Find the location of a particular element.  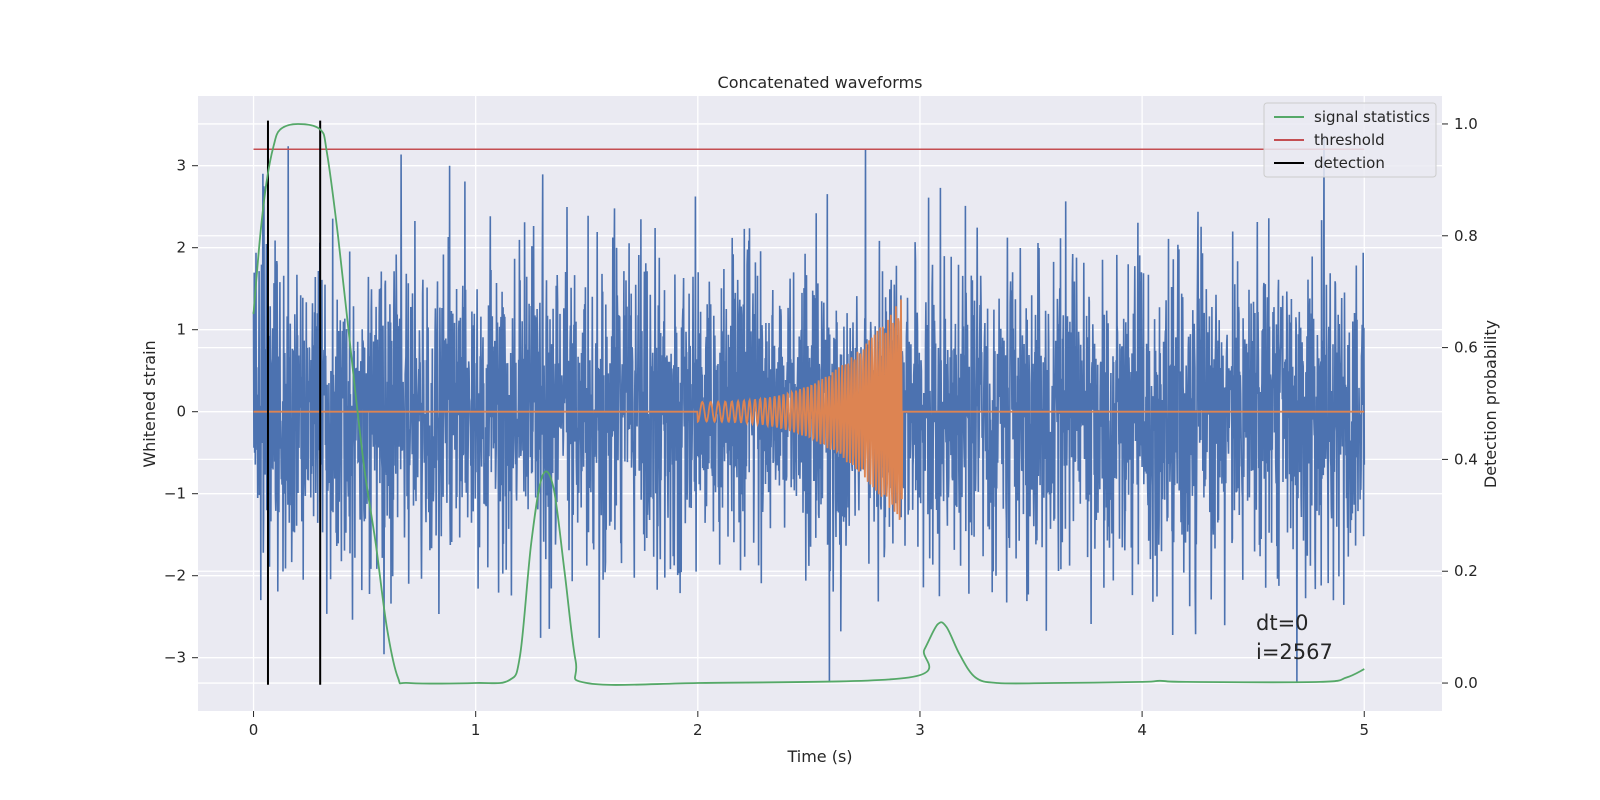

y-right-tick-label: 1.0 is located at coordinates (1466, 124).